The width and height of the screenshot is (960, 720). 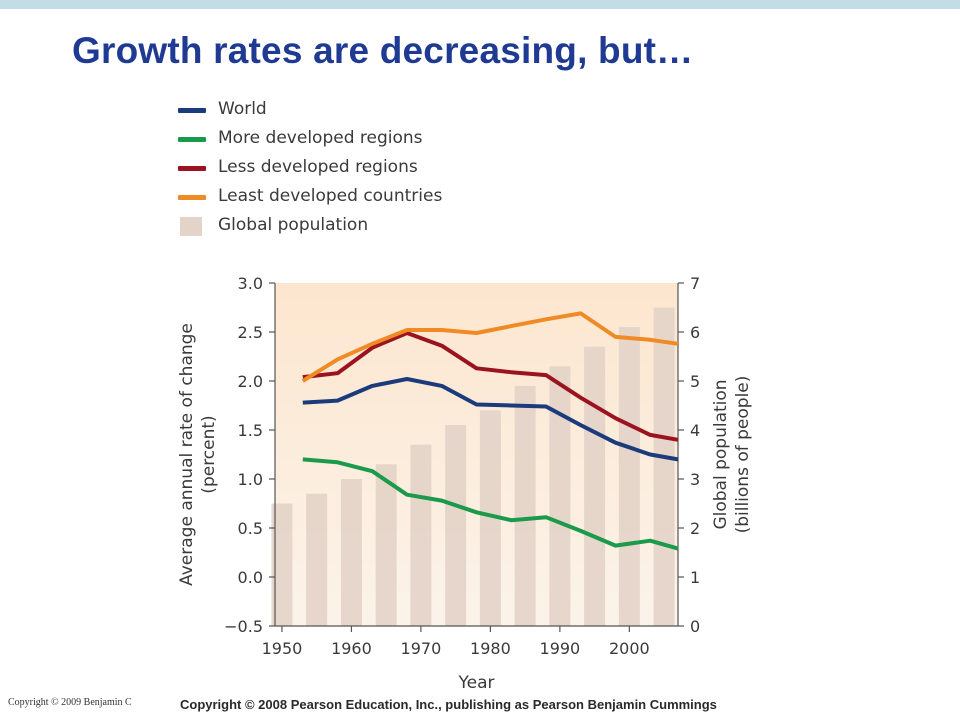 What do you see at coordinates (250, 381) in the screenshot?
I see `y-tick-label: 2.0` at bounding box center [250, 381].